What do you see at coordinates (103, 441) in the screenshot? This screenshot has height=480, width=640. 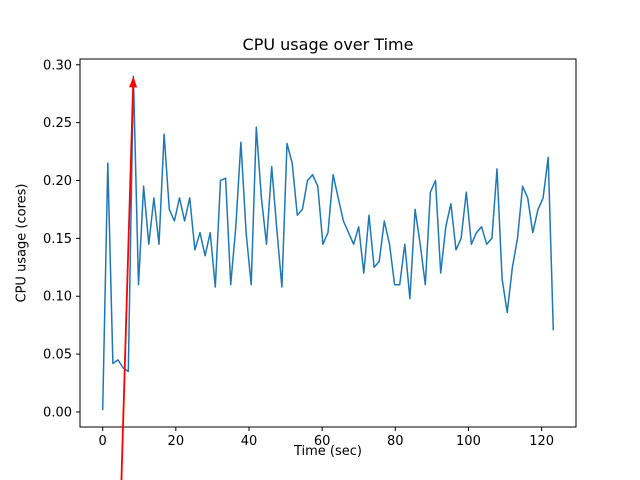 I see `x-tick-label: 0` at bounding box center [103, 441].